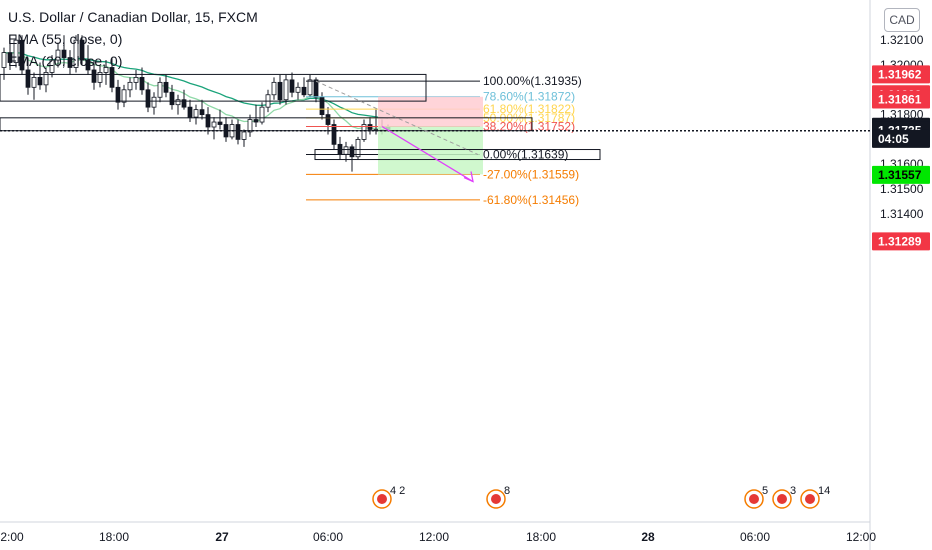 The height and width of the screenshot is (550, 932). I want to click on price-badge-label: 04:05, so click(893, 139).